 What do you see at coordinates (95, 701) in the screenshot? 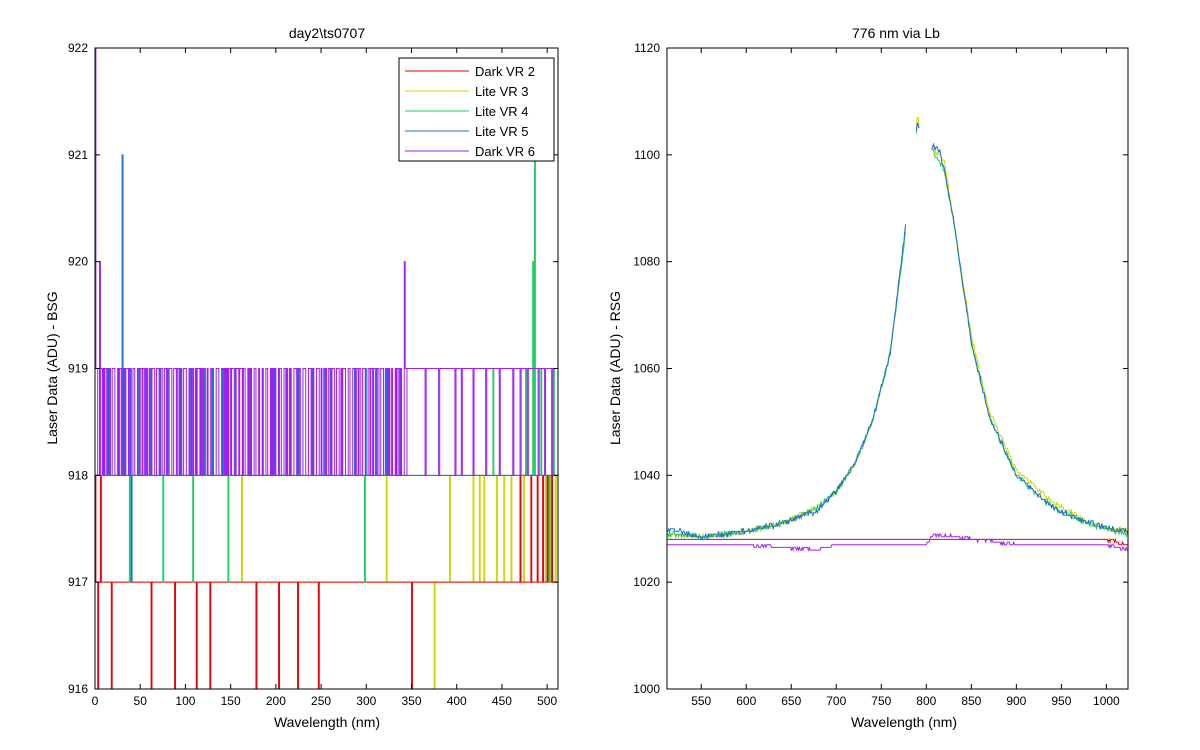
I see `left-x-tick-label: 0` at bounding box center [95, 701].